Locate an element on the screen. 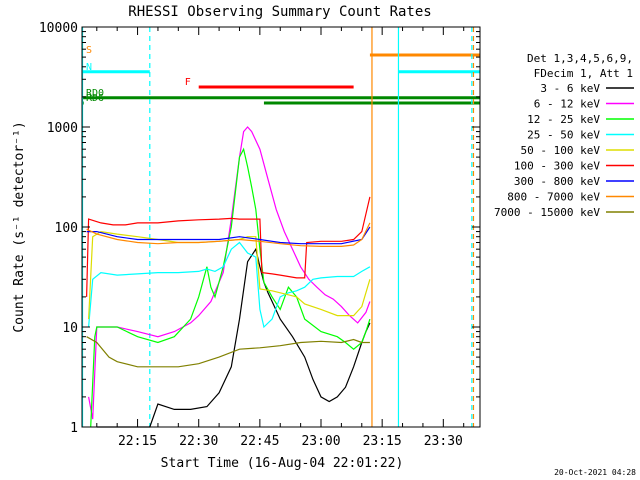  x-axis-label: Start Time (16-Aug-04 22:01:22) is located at coordinates (282, 463).